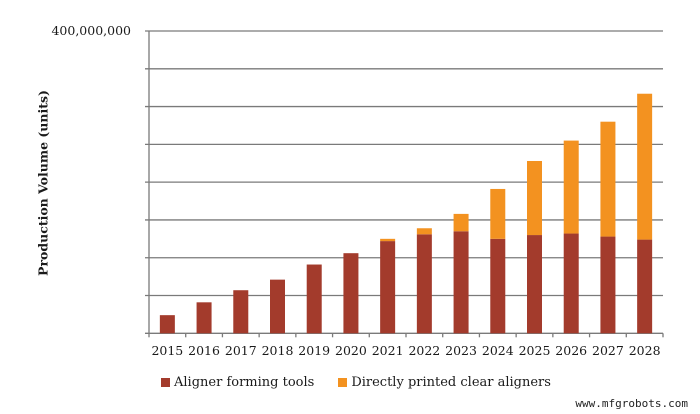  Describe the element at coordinates (461, 350) in the screenshot. I see `x-tick-label: 2023` at that location.